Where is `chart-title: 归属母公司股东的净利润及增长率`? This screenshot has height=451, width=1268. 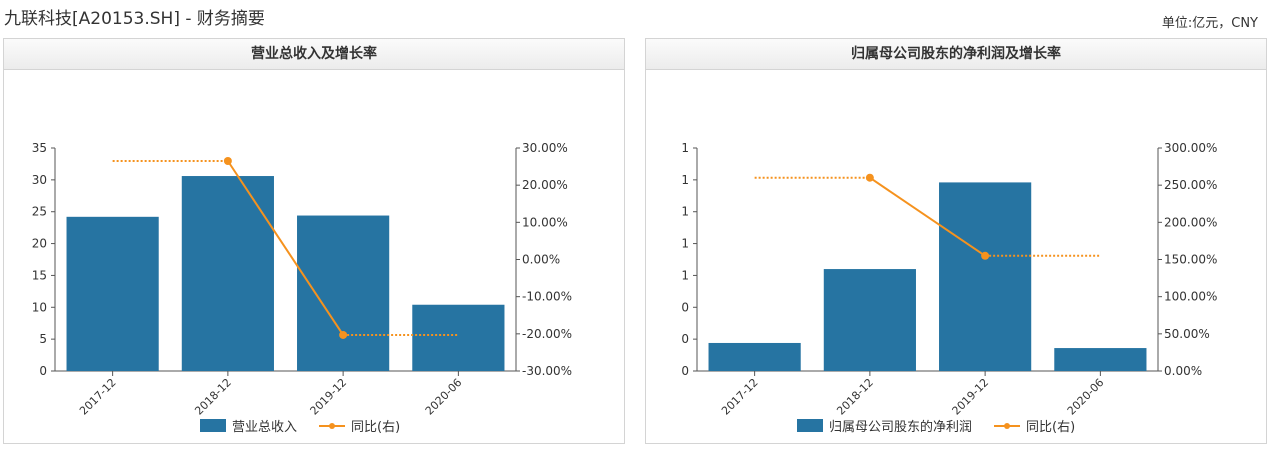 chart-title: 归属母公司股东的净利润及增长率 is located at coordinates (956, 54).